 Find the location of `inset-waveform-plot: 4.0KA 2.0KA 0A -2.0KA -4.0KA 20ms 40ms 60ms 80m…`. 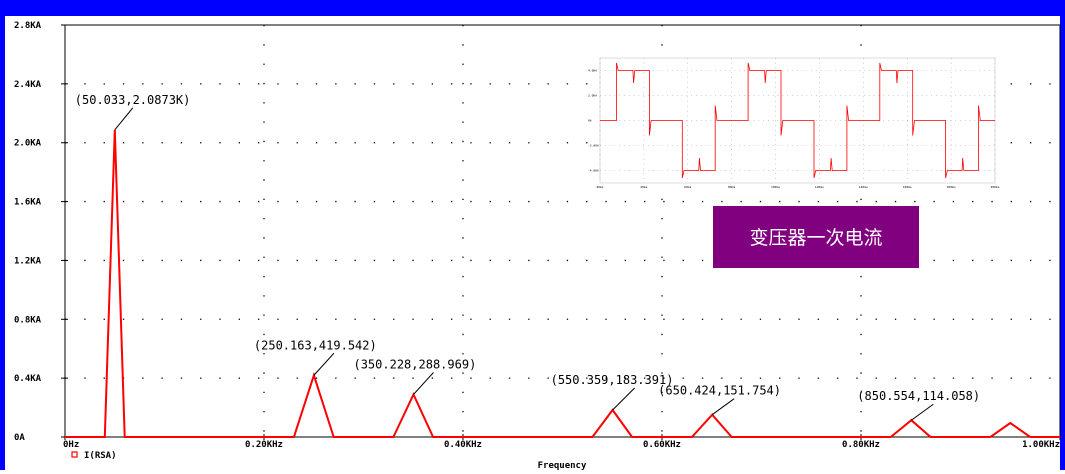

inset-waveform-plot: 4.0KA 2.0KA 0A -2.0KA -4.0KA 20ms 40ms 60ms 80m… is located at coordinates (794, 123).